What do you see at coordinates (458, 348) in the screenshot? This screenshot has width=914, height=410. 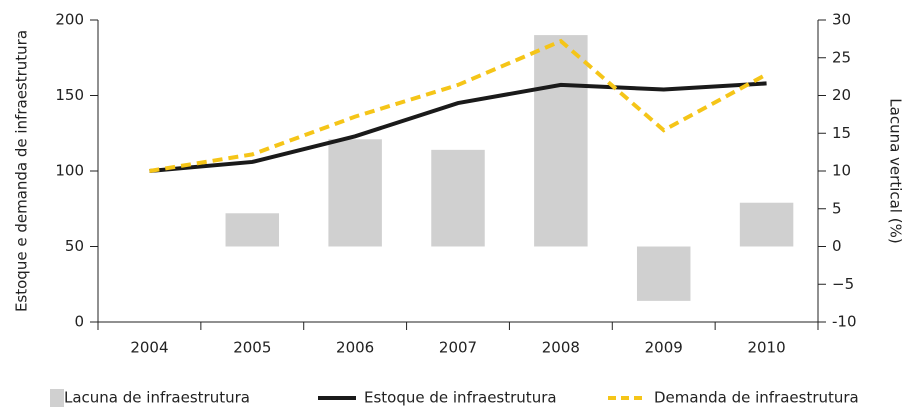 I see `x-tick-label: 2007` at bounding box center [458, 348].